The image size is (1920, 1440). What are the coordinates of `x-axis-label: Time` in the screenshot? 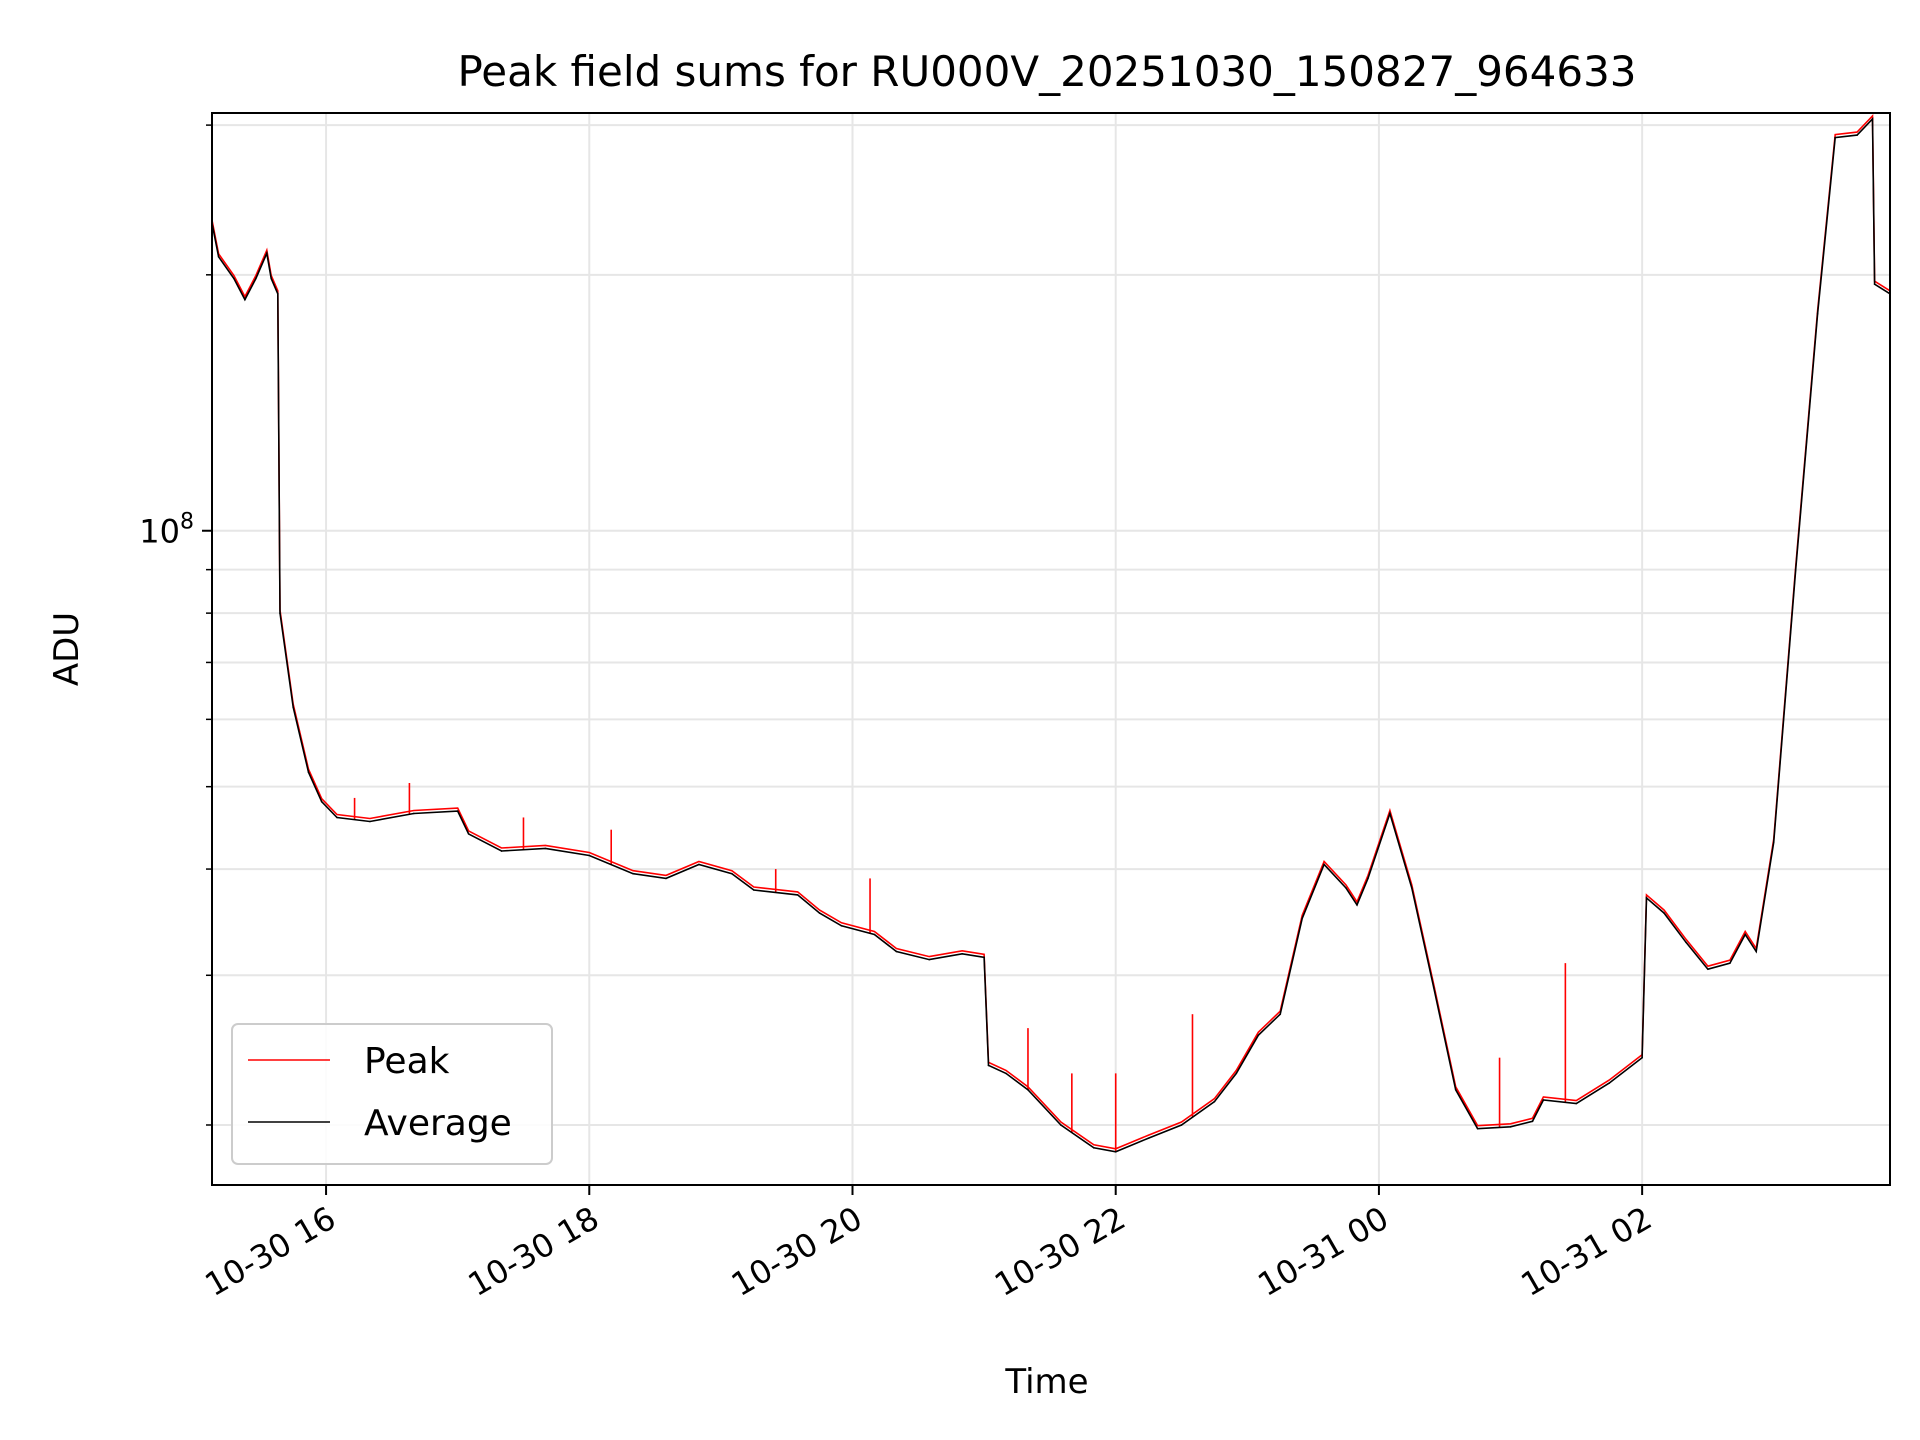 It's located at (1046, 1382).